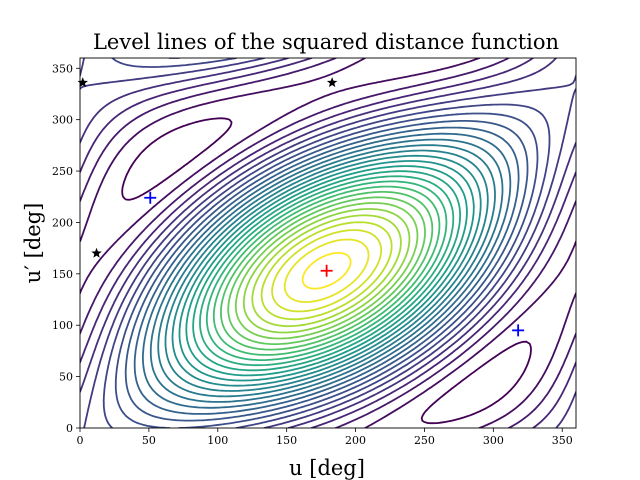 This screenshot has height=480, width=640. What do you see at coordinates (62, 120) in the screenshot?
I see `y-tick-label: 300` at bounding box center [62, 120].